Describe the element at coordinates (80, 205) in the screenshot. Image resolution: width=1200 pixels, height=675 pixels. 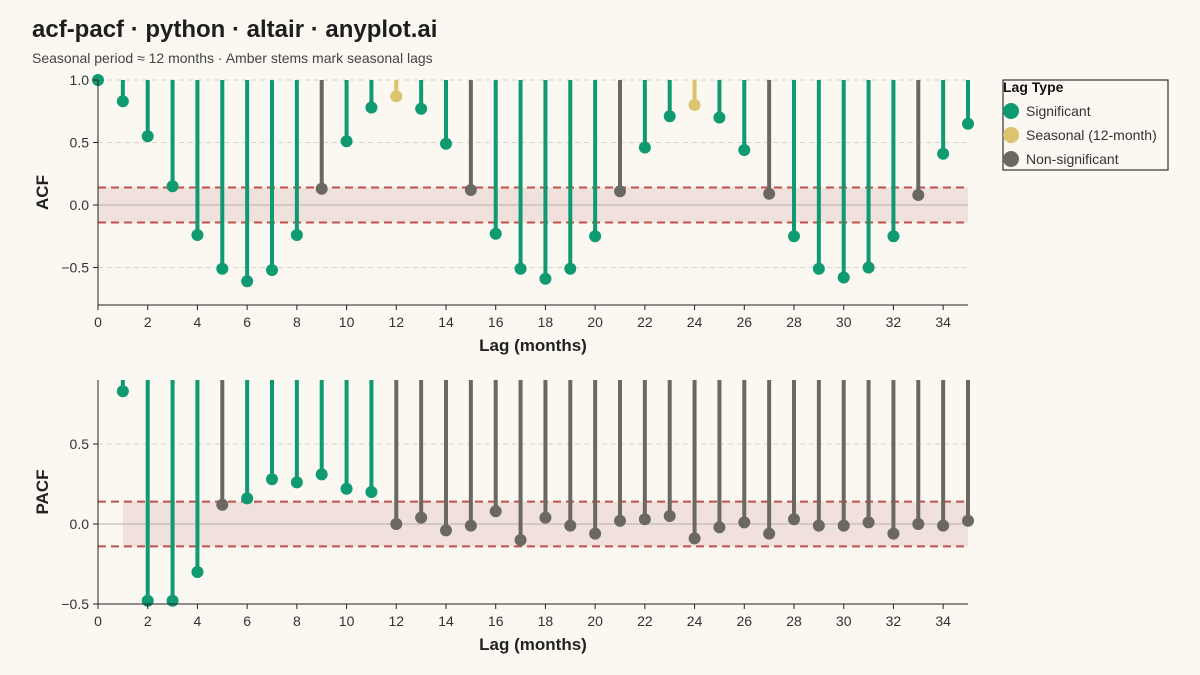
I see `acf-y-tick-label: 0.0` at that location.